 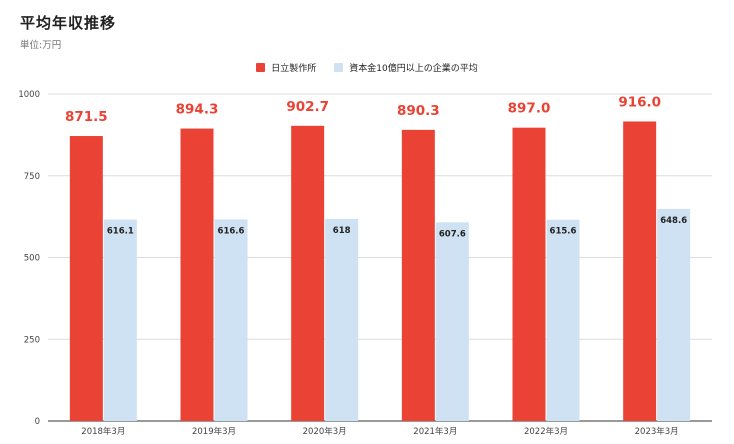 I want to click on y-tick-label: 1000, so click(x=29, y=95).